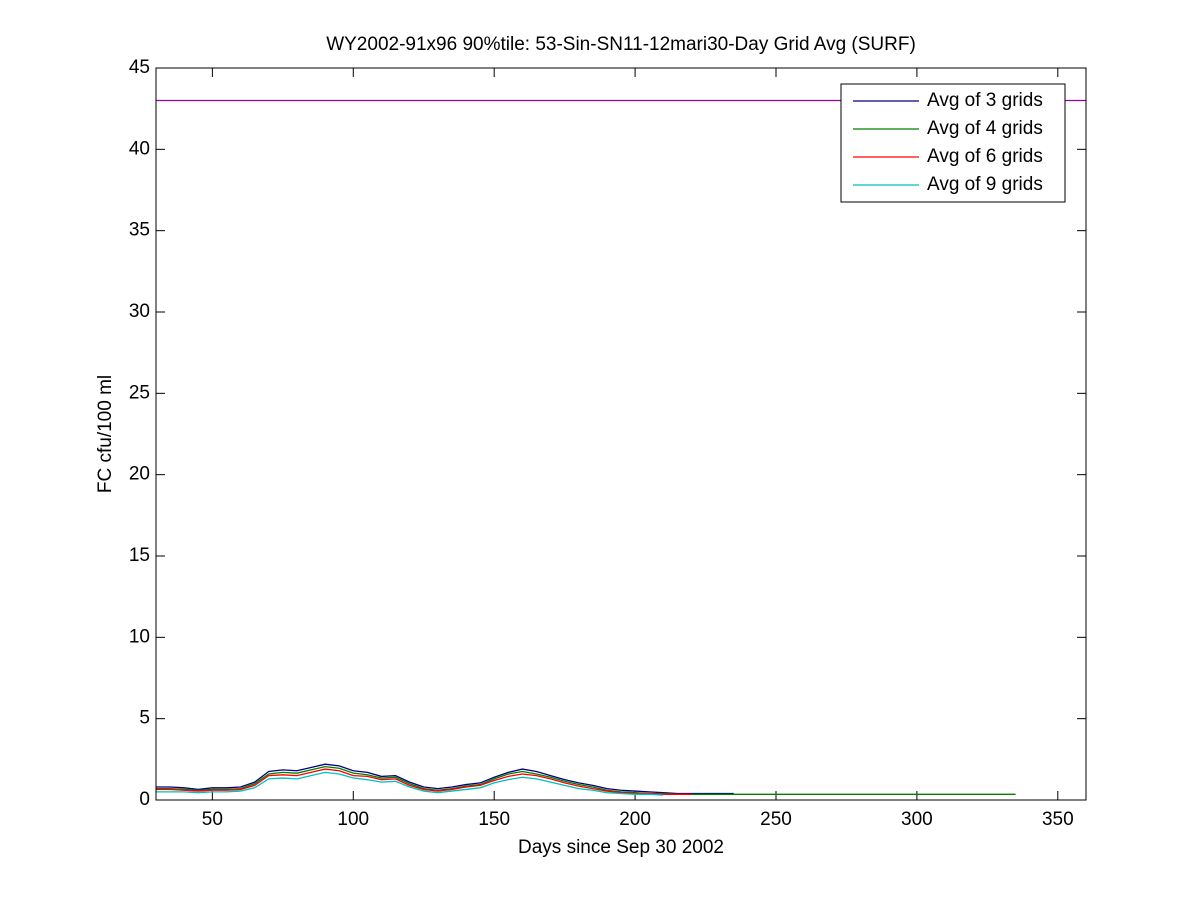  Describe the element at coordinates (985, 156) in the screenshot. I see `legend-label: Avg of 6 grids` at that location.